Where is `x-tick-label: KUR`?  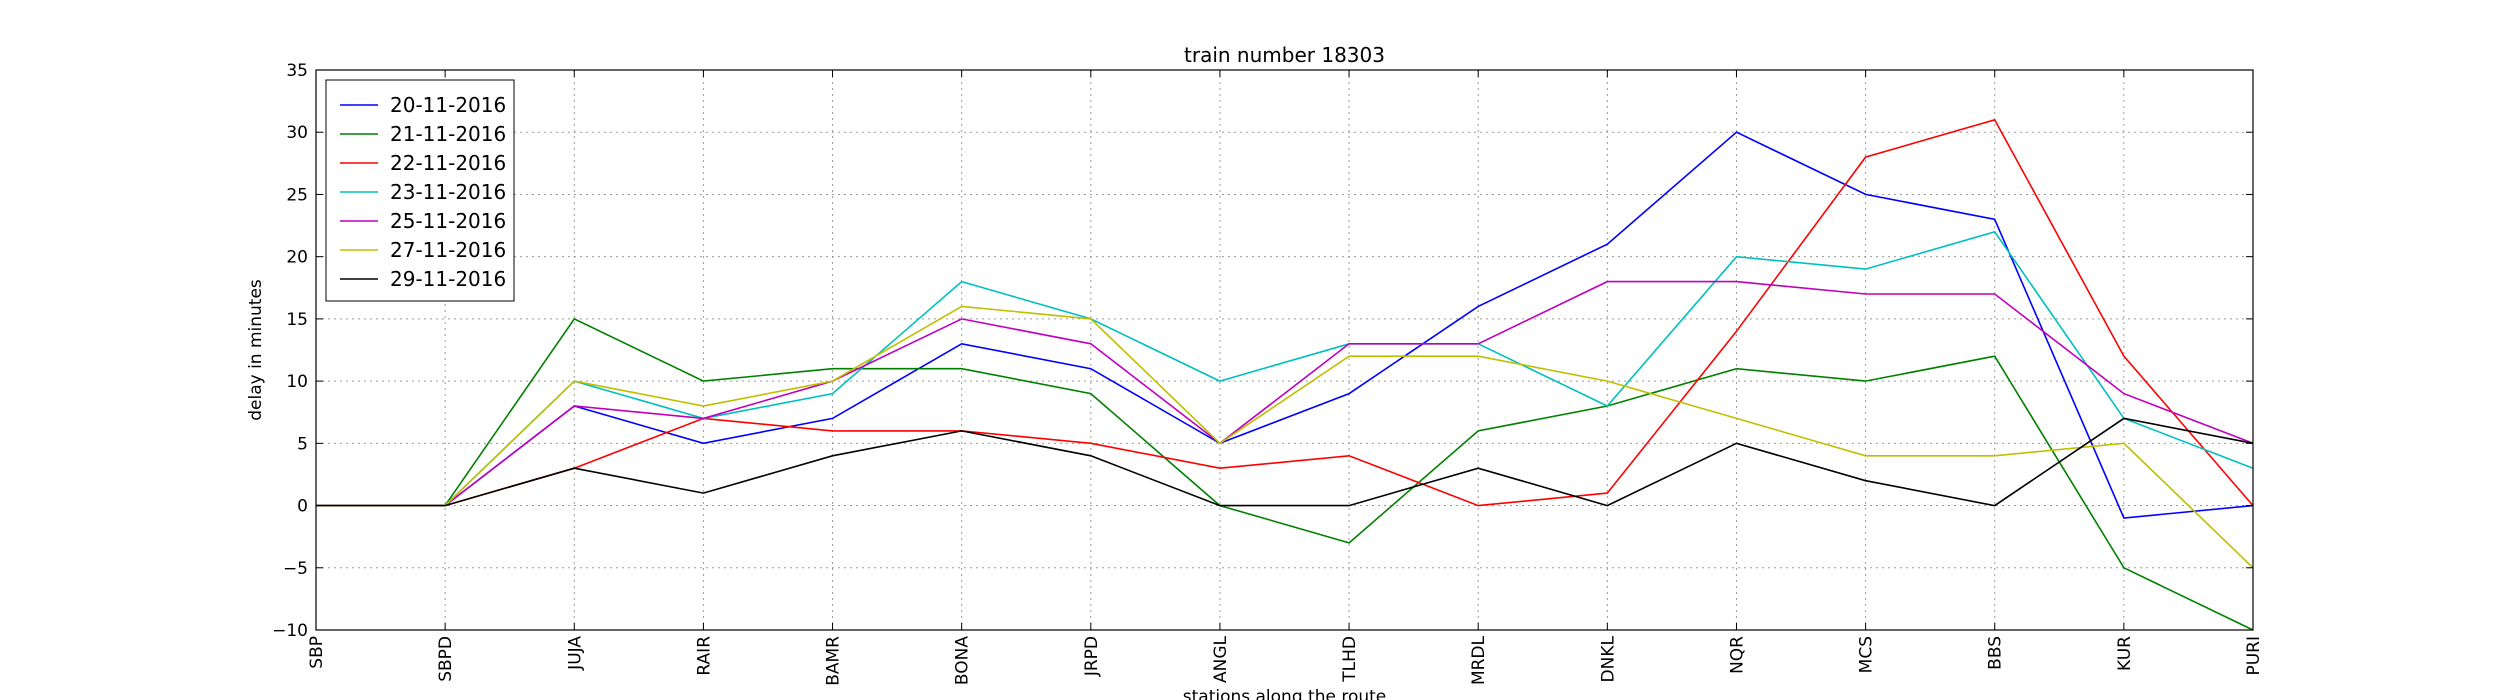
x-tick-label: KUR is located at coordinates (2125, 653).